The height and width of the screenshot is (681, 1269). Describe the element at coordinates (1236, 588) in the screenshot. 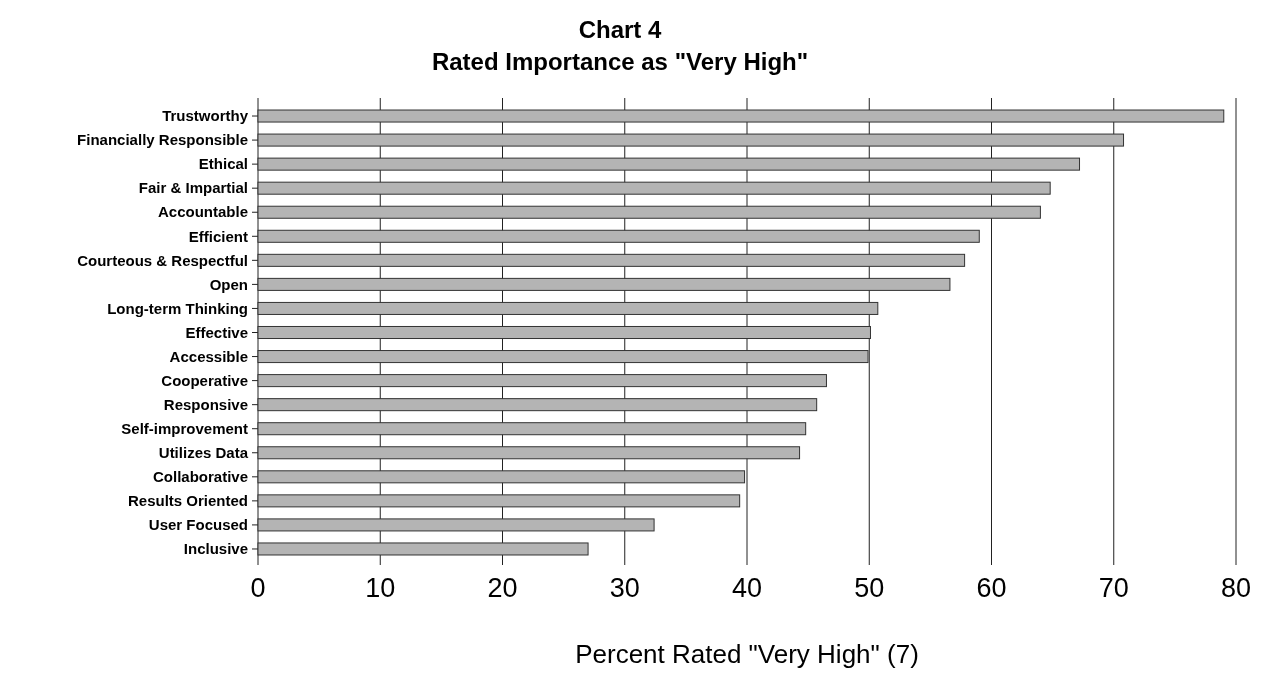

I see `x-tick-label: 80` at that location.